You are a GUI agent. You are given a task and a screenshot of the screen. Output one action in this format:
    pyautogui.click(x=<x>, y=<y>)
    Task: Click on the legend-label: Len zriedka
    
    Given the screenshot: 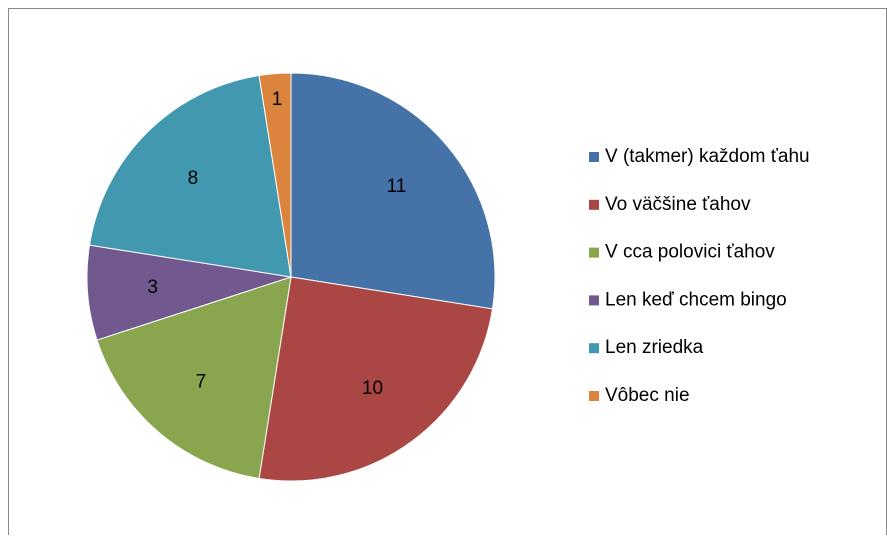 What is the action you would take?
    pyautogui.click(x=654, y=347)
    